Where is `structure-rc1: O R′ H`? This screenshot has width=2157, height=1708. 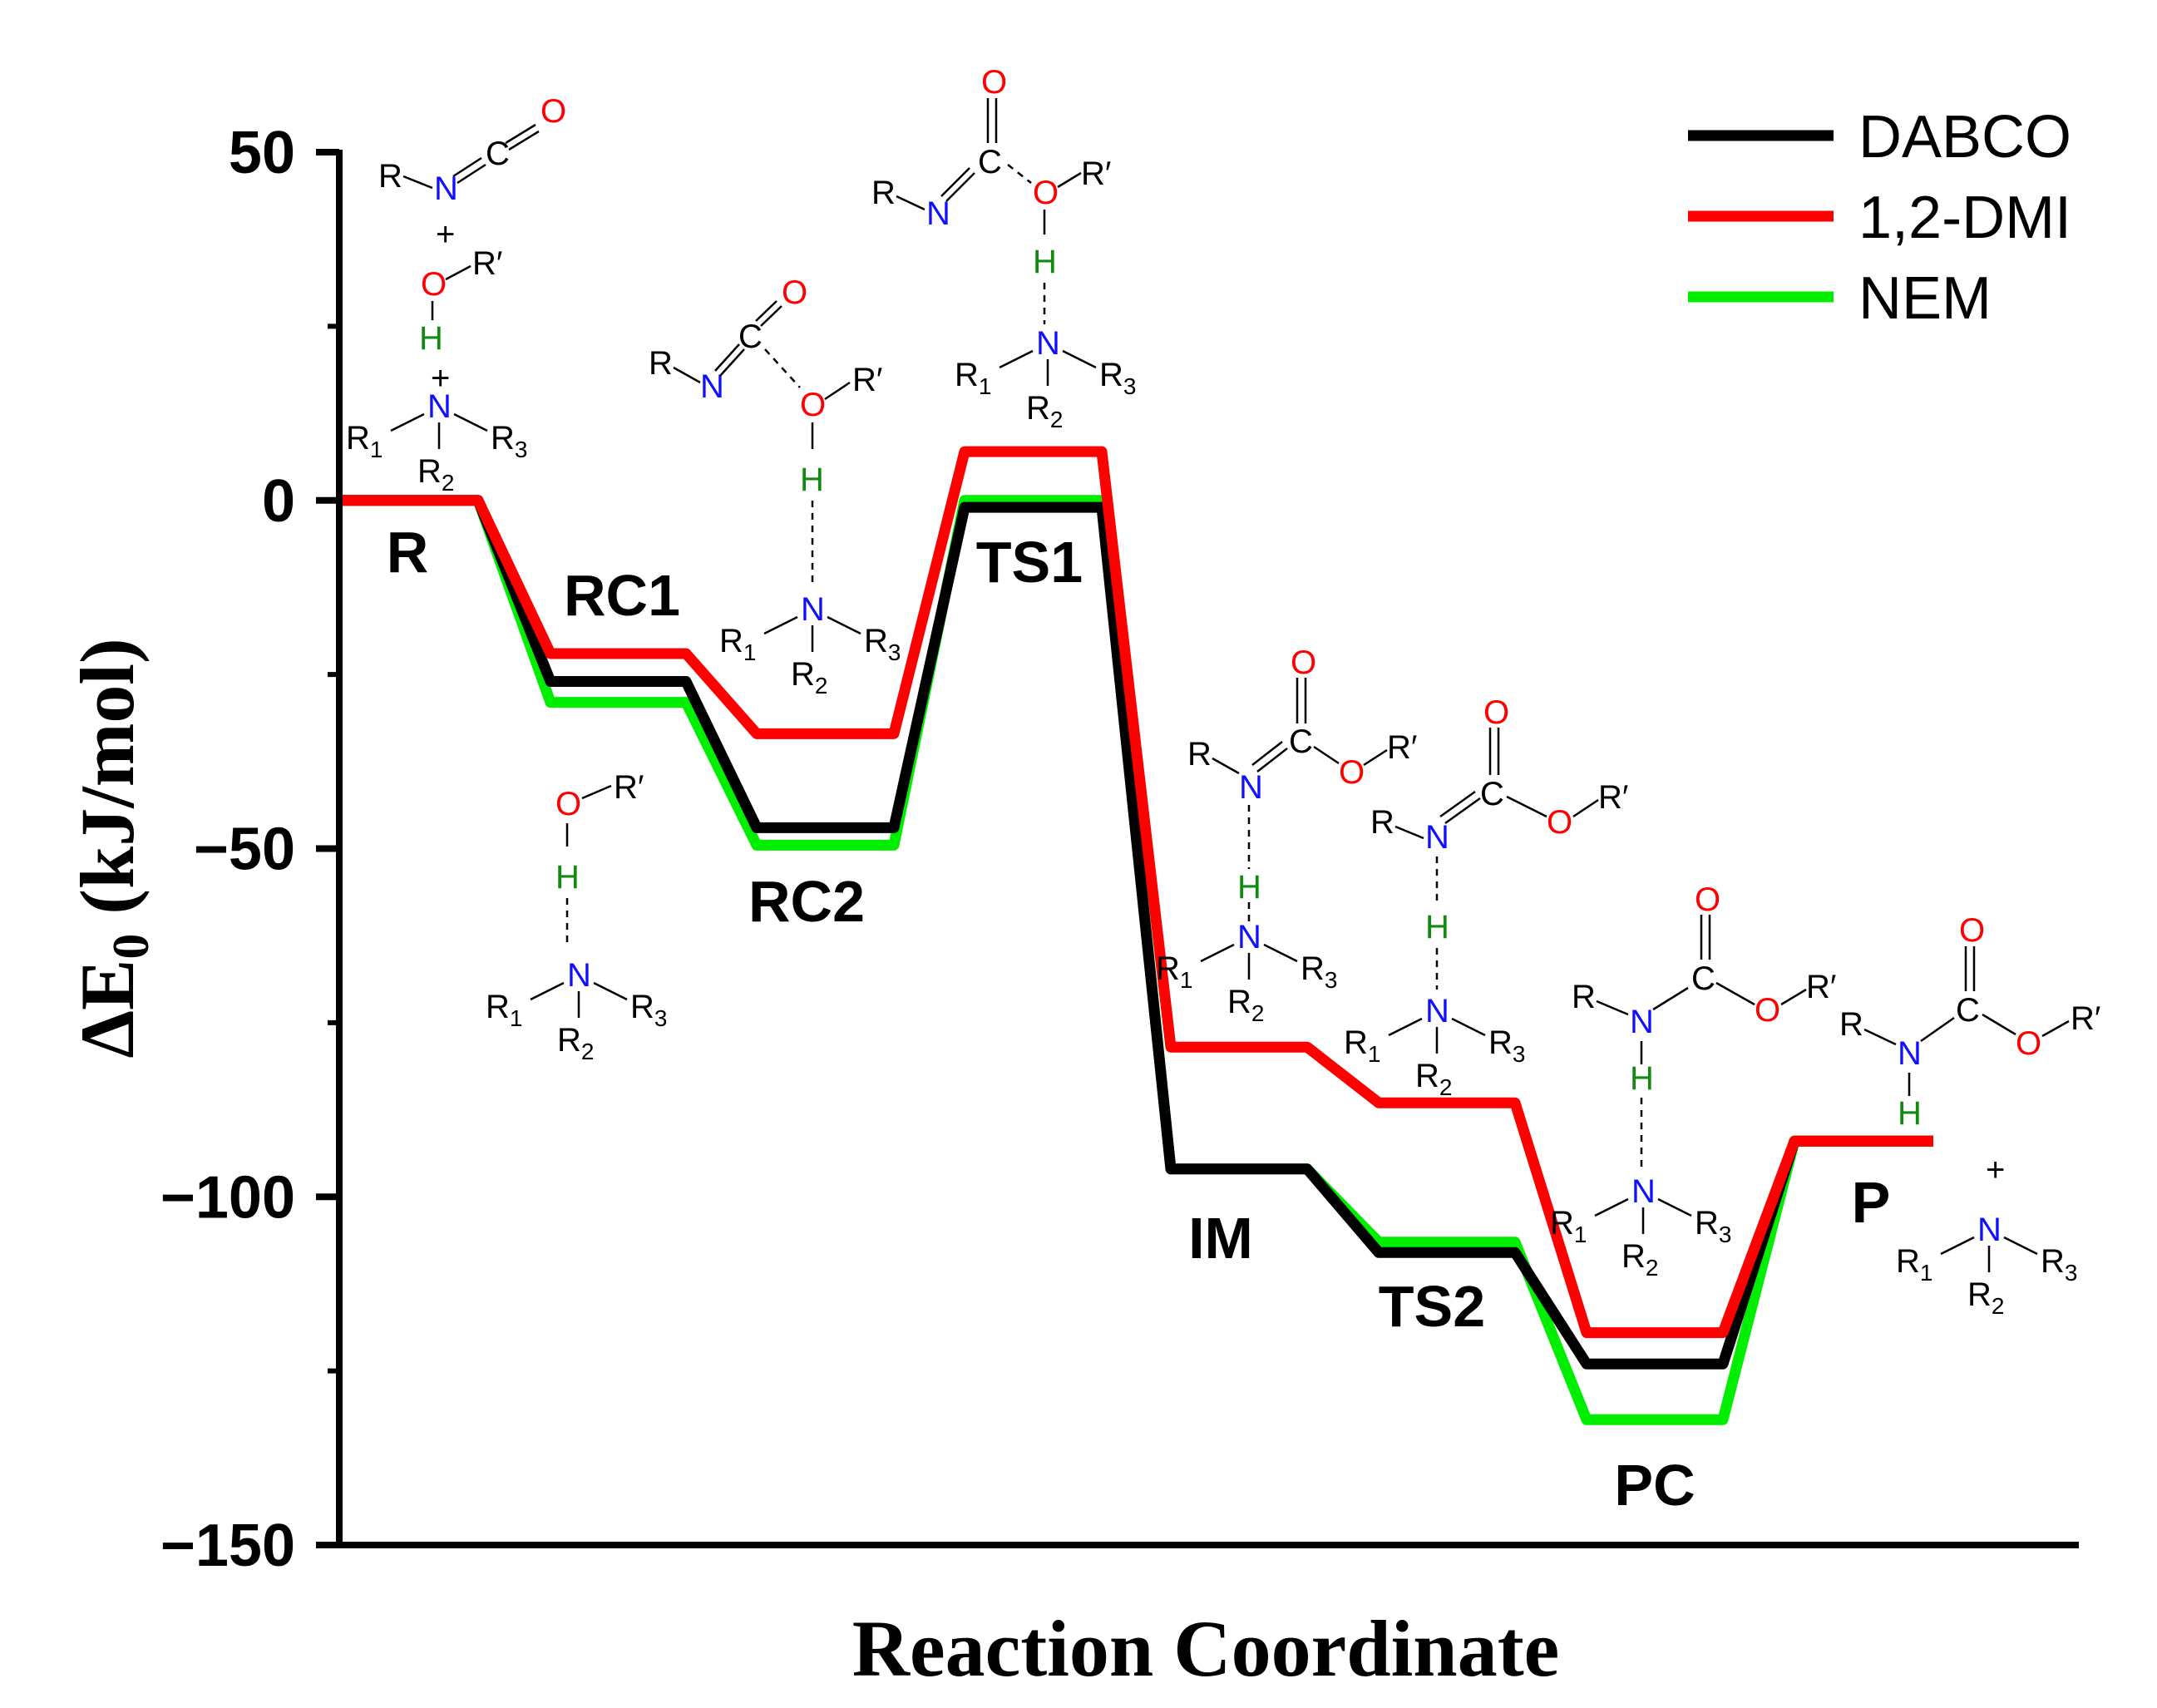
structure-rc1: O R′ H is located at coordinates (576, 917).